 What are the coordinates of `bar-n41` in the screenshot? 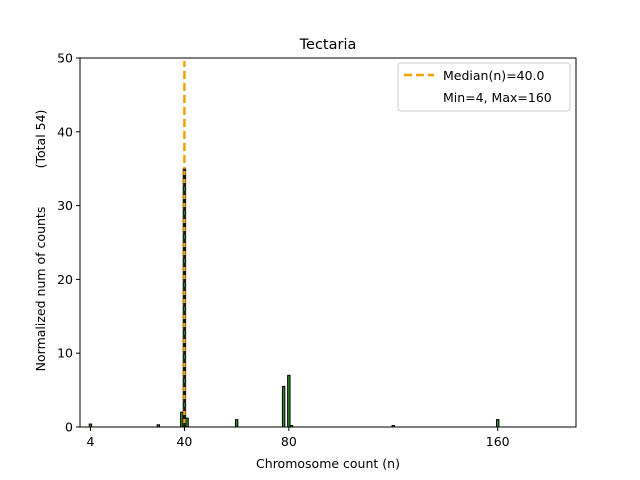 It's located at (187, 422).